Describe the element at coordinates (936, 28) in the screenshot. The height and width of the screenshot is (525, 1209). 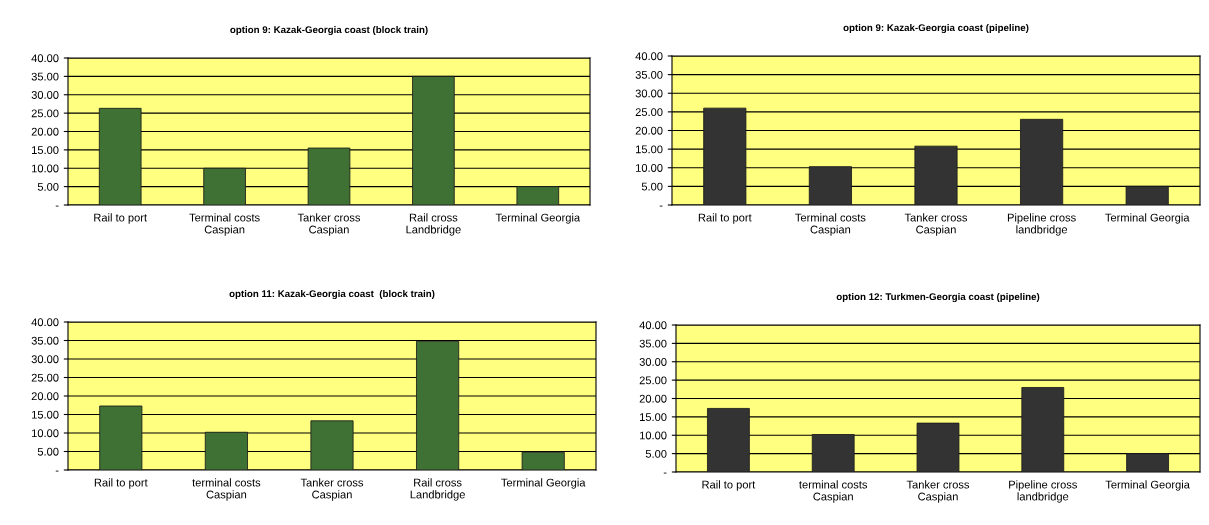
I see `chart-title: option 9: Kazak-Georgia coast (pipeline)` at that location.